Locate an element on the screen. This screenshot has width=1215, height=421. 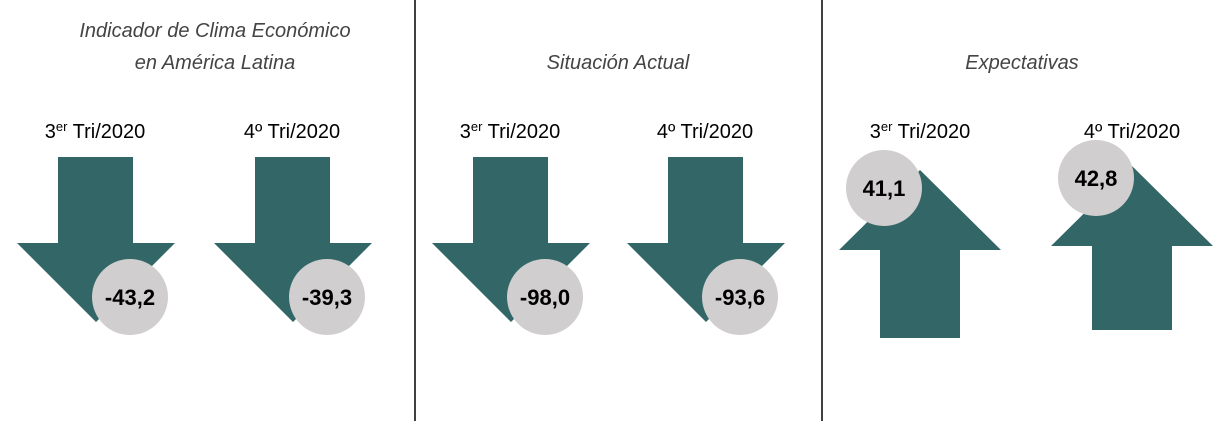
value-label: 42,8 is located at coordinates (1096, 178).